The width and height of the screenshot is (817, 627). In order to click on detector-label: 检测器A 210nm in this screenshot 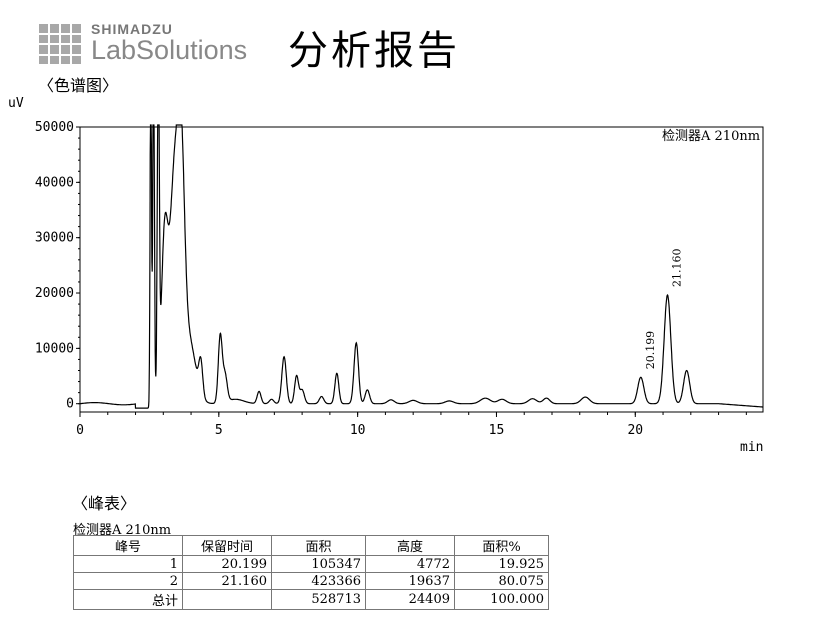, I will do `click(711, 136)`.